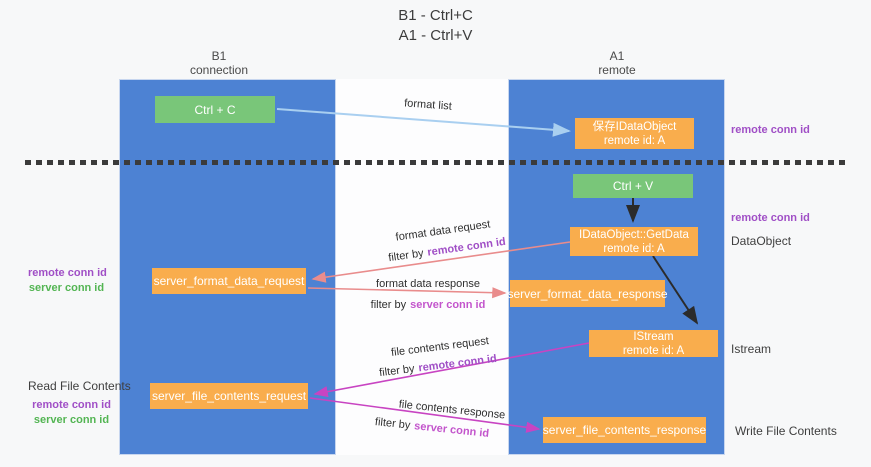  Describe the element at coordinates (634, 248) in the screenshot. I see `getdata-line2: remote id: A` at that location.